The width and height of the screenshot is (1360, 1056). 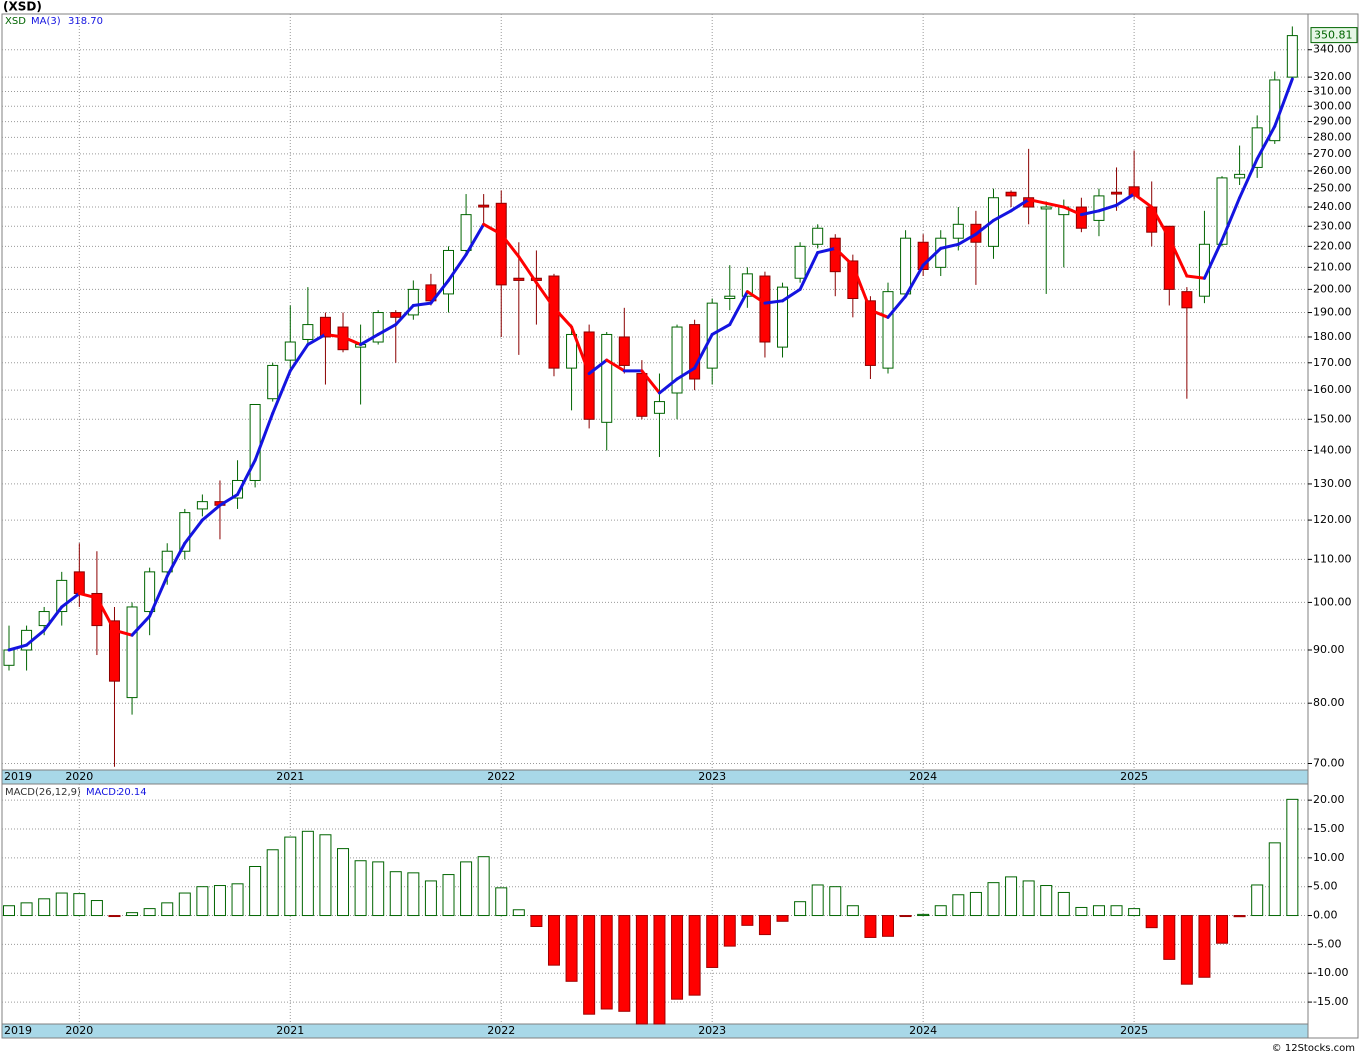 I want to click on y-tick-label: 290.00, so click(x=1332, y=121).